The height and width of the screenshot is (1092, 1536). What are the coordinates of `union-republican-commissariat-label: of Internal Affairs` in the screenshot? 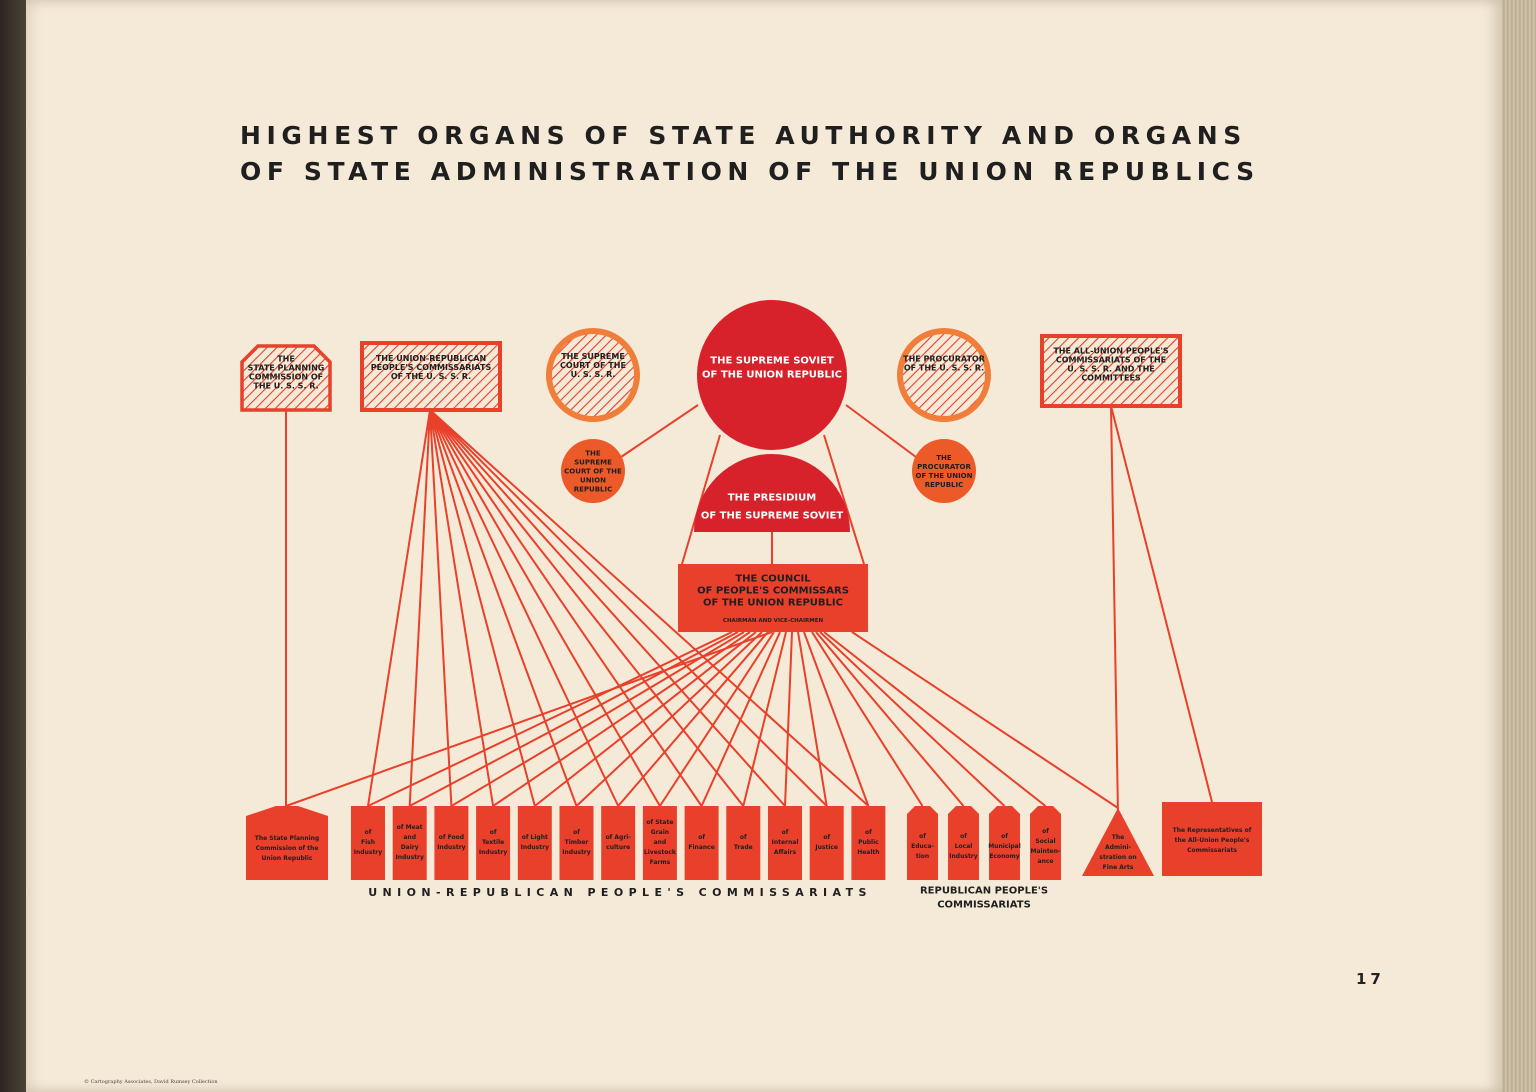 It's located at (785, 842).